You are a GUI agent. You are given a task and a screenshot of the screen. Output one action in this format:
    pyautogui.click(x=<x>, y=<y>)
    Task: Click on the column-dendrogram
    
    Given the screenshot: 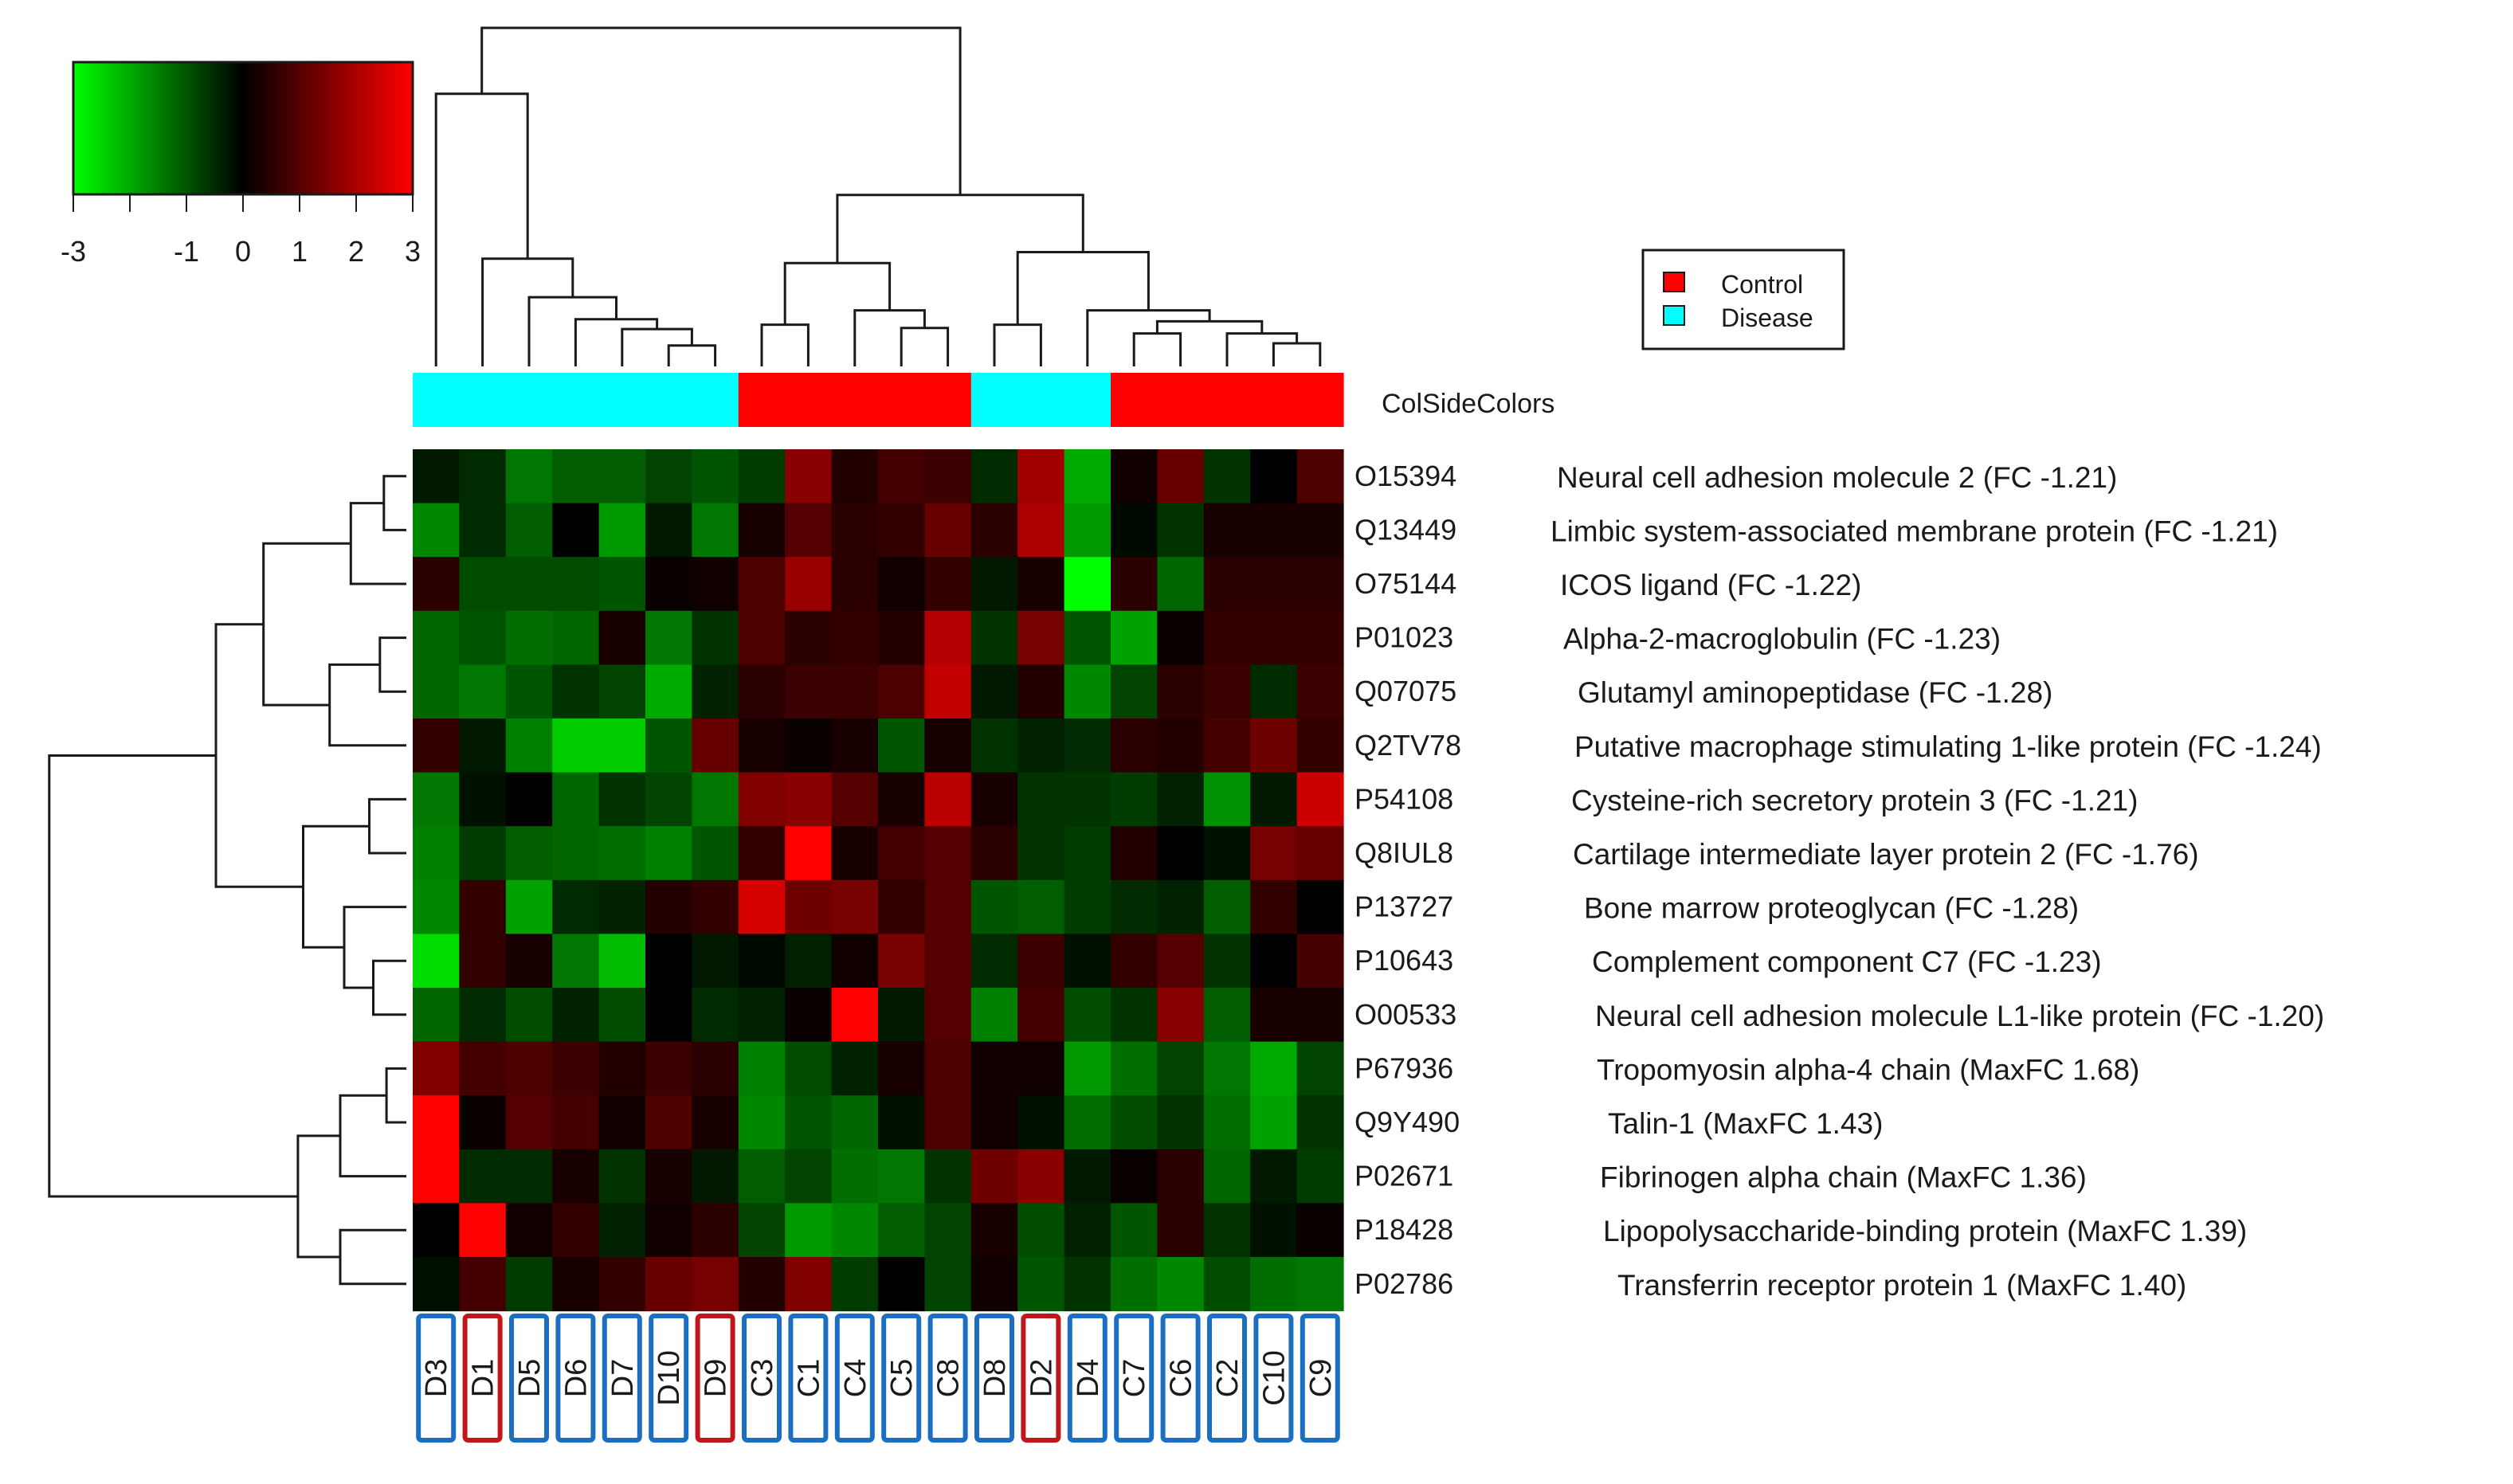 What is the action you would take?
    pyautogui.click(x=878, y=196)
    